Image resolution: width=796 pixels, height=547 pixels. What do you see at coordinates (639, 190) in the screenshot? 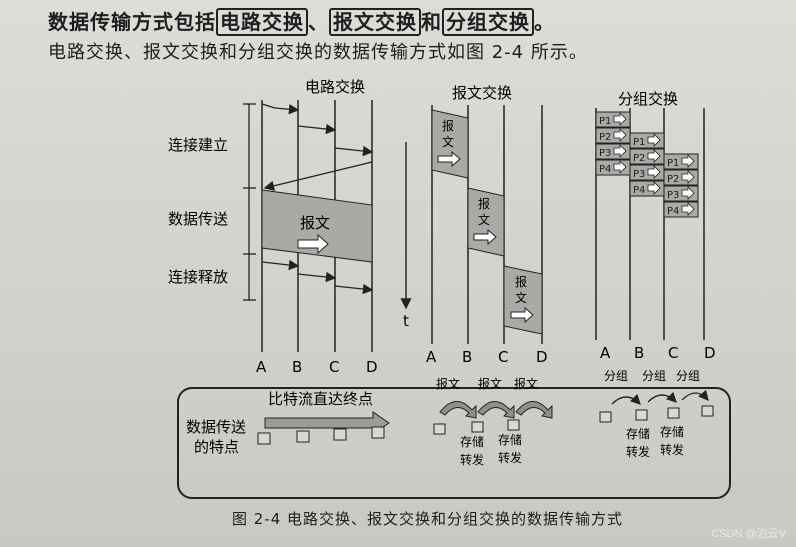
I see `pkt-b-4: P4` at bounding box center [639, 190].